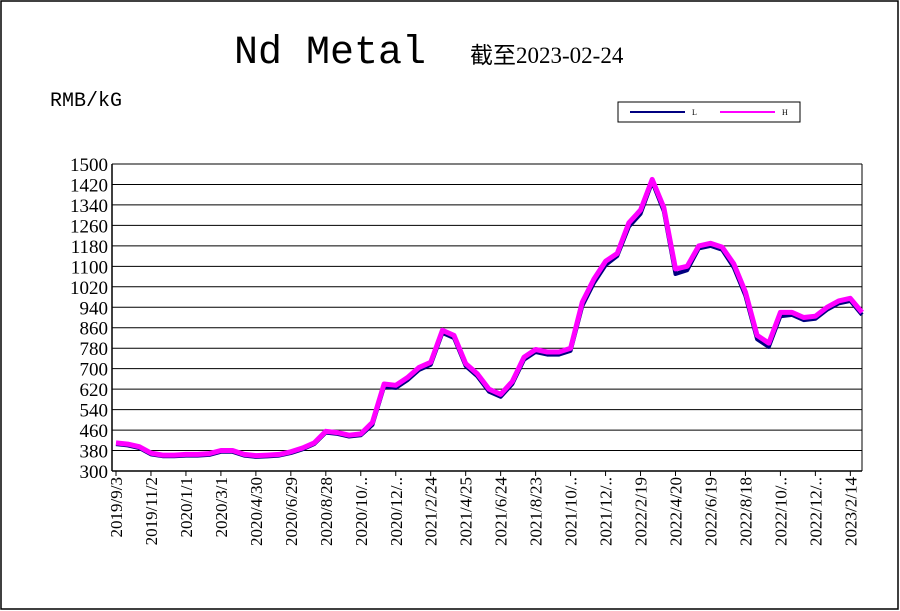 The height and width of the screenshot is (611, 900). I want to click on y-tick-label: 1180, so click(89, 247).